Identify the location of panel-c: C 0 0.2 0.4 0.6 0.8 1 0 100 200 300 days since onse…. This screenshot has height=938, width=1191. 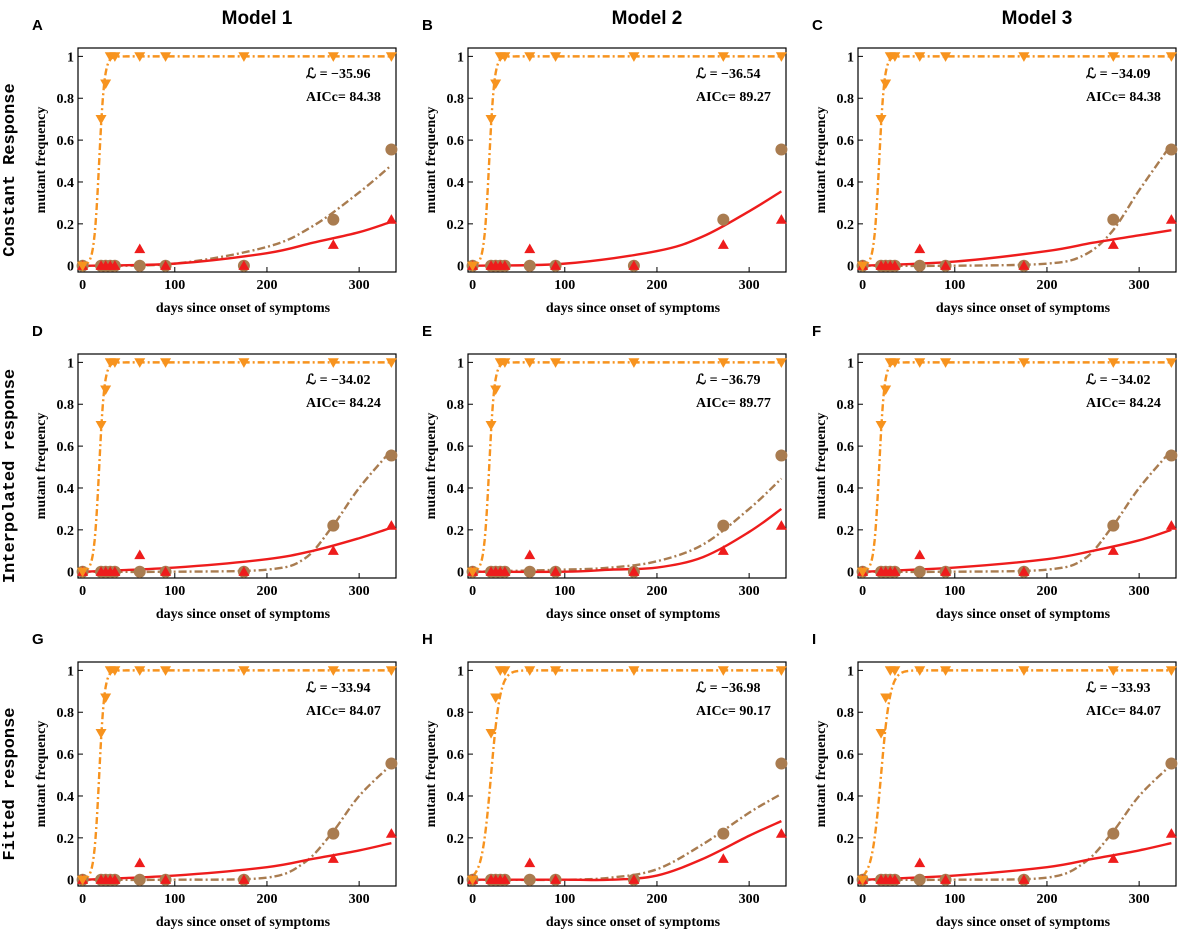
(995, 166).